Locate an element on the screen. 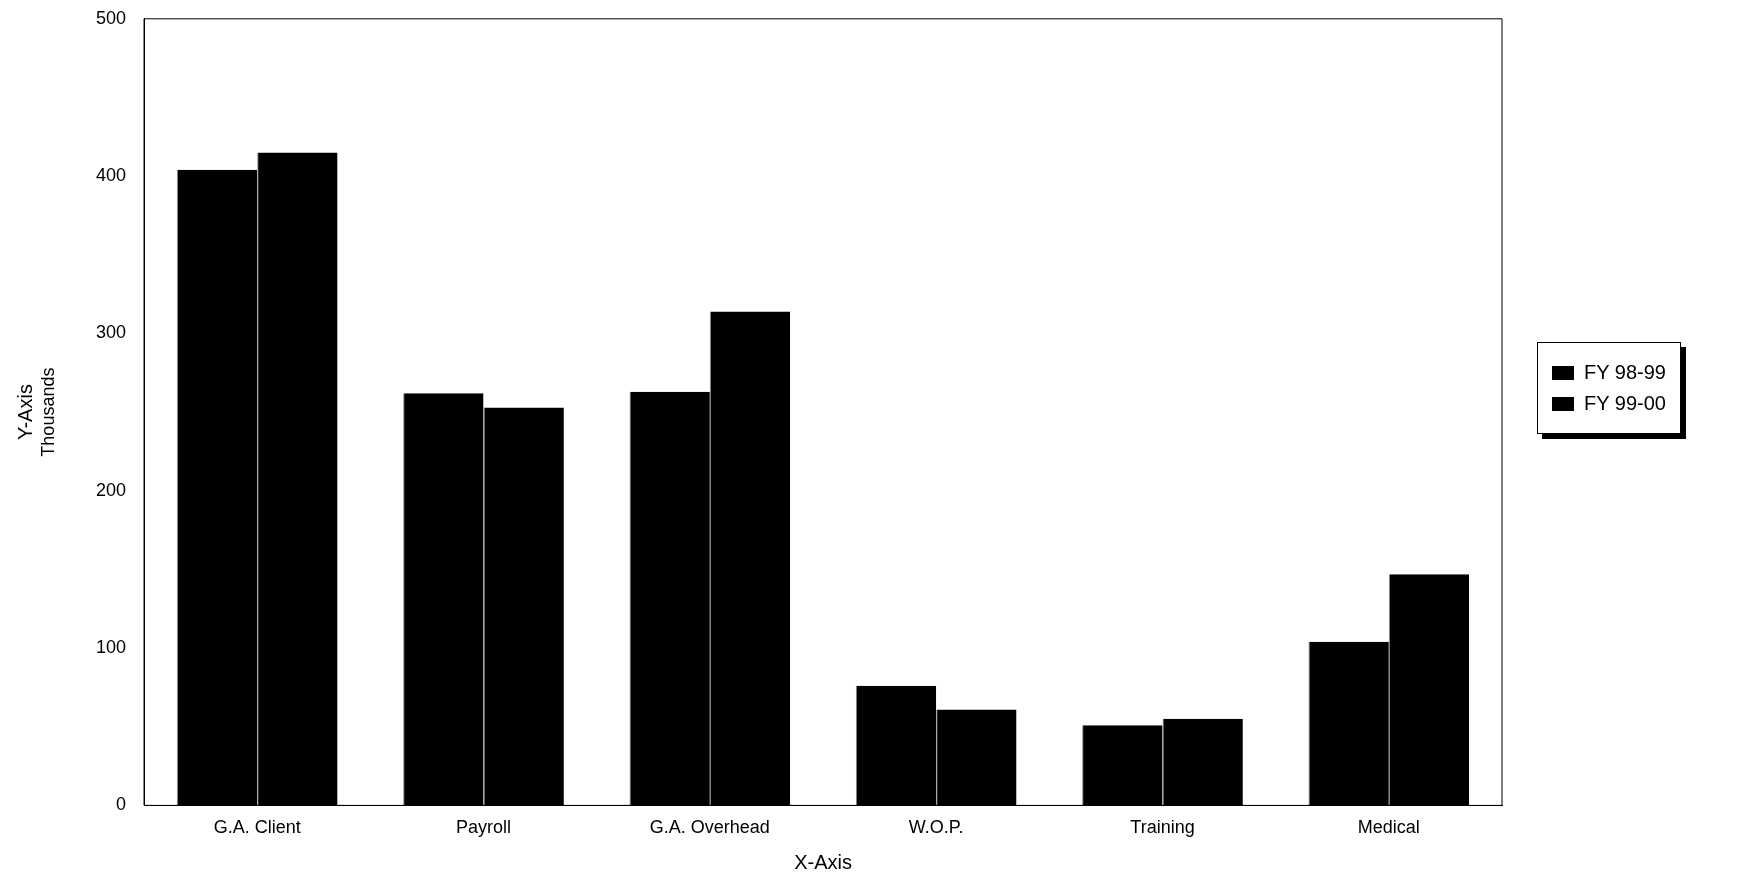 This screenshot has width=1759, height=875. text: Thousands is located at coordinates (48, 412).